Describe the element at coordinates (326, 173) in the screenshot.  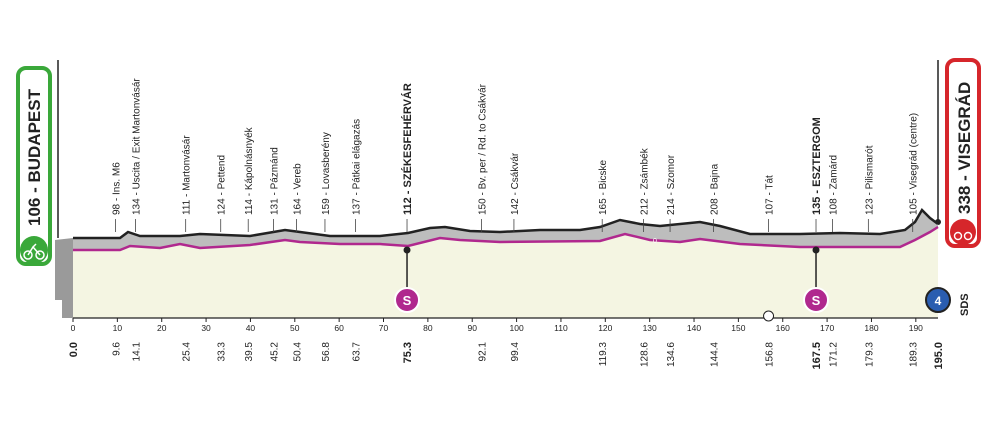
I see `waypoint-label: 159 - Lovasberény` at that location.